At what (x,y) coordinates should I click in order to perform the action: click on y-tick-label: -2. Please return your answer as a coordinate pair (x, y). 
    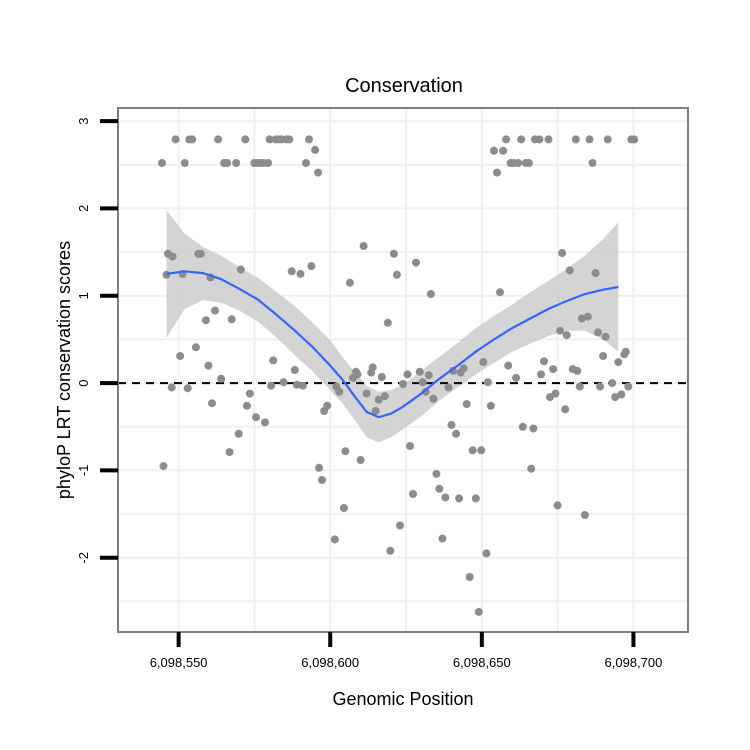
    Looking at the image, I should click on (83, 558).